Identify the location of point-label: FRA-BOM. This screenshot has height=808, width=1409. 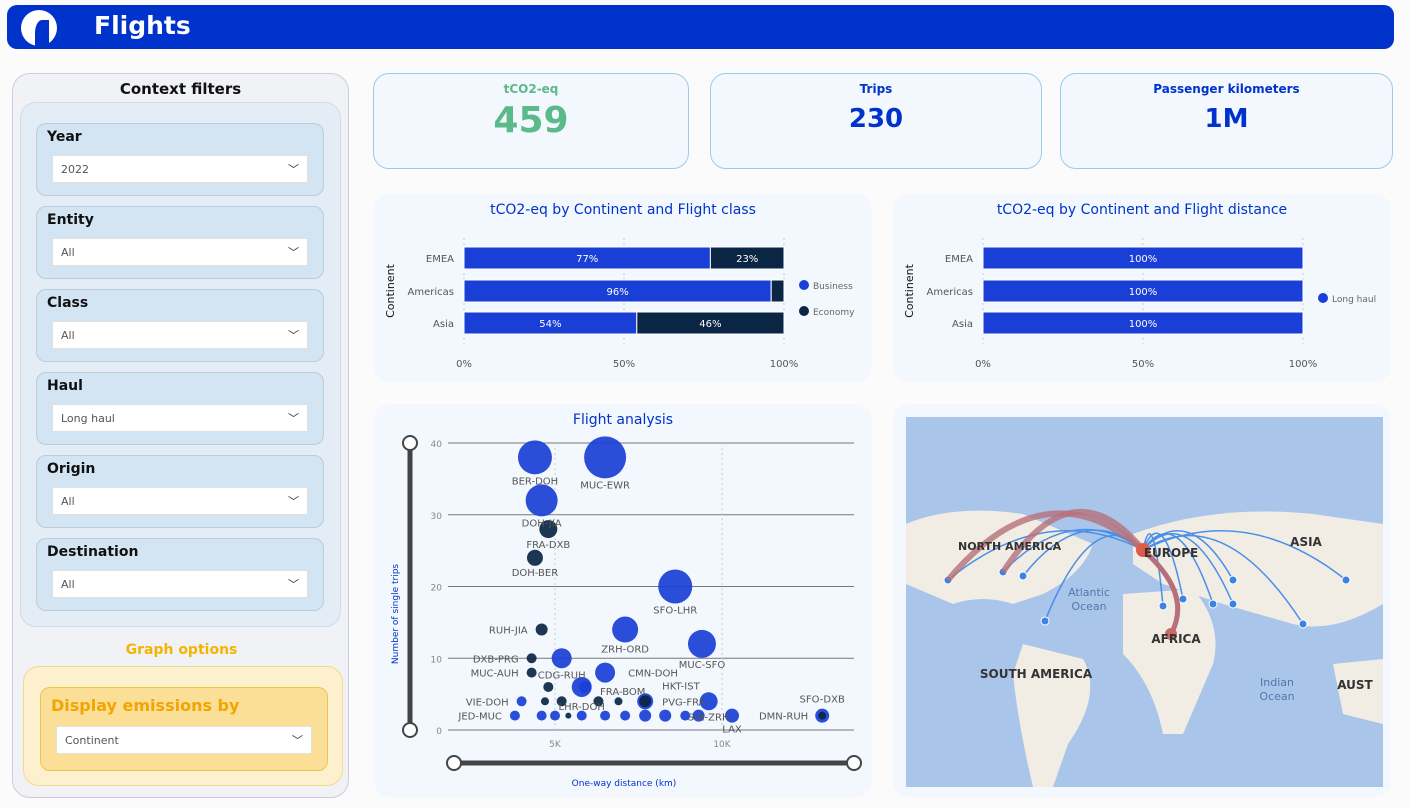
(622, 692).